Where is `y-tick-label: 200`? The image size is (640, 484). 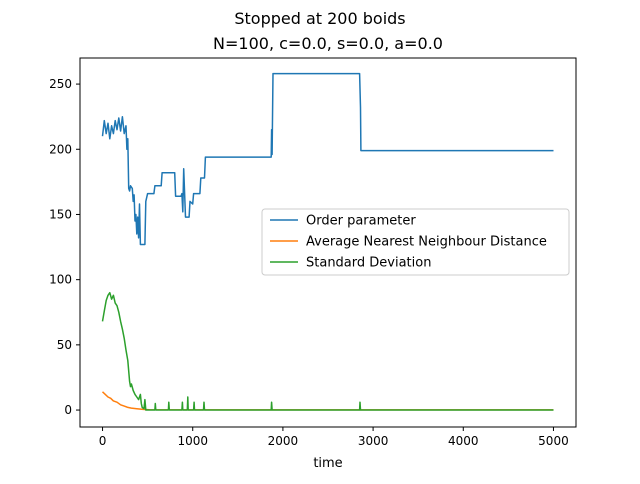 y-tick-label: 200 is located at coordinates (60, 149).